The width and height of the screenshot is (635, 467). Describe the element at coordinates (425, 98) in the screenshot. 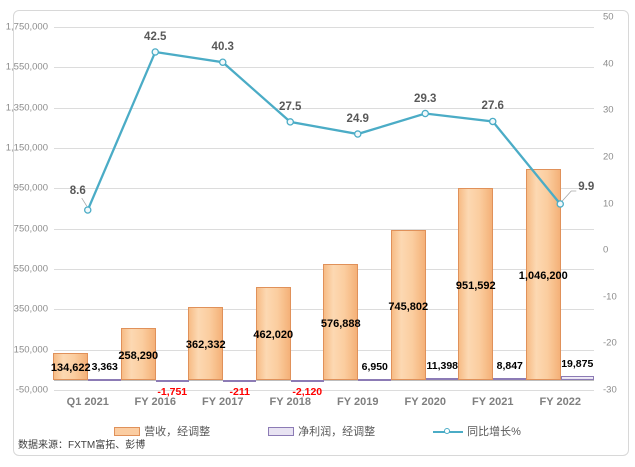

I see `growth-line-label: 29.3` at that location.